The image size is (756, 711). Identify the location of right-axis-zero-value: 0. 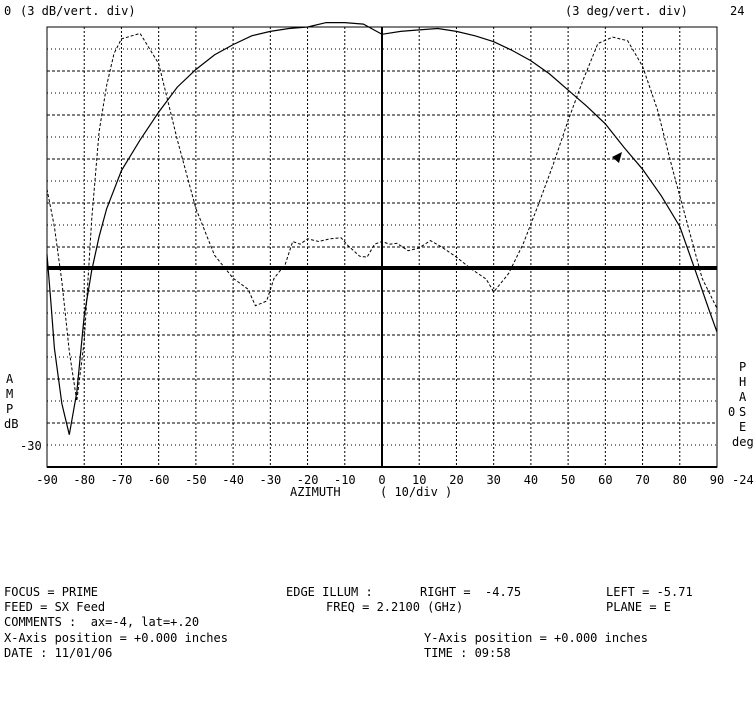
(732, 412).